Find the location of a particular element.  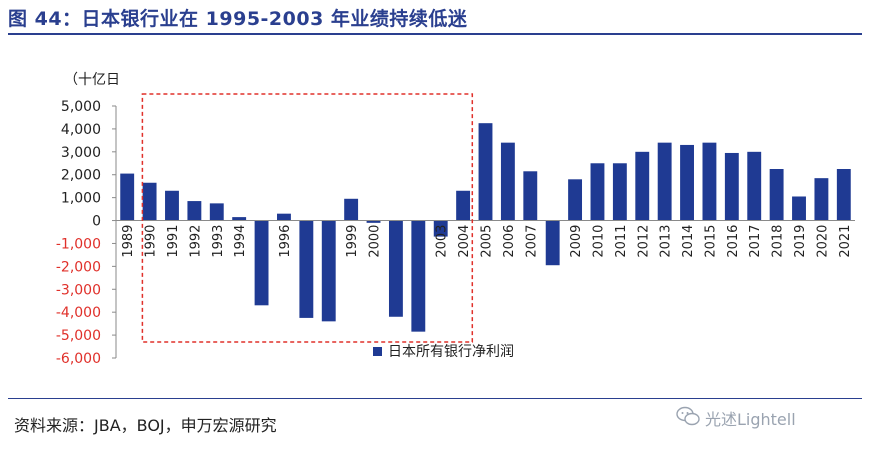

bar-2013 is located at coordinates (664, 181).